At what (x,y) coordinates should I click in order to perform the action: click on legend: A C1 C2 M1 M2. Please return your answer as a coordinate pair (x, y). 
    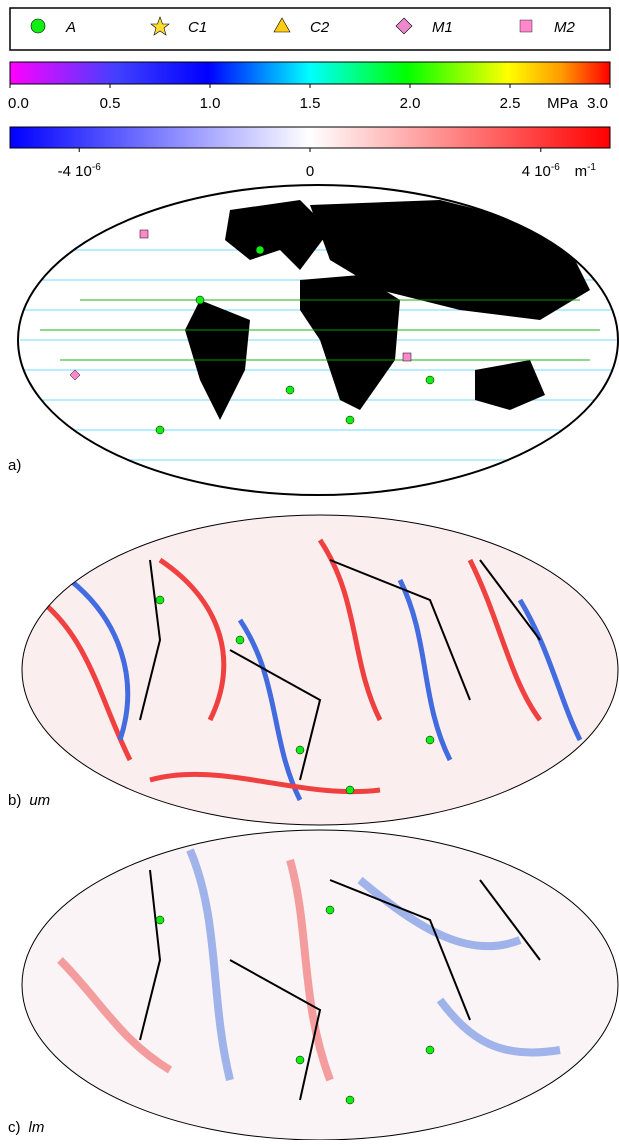
    Looking at the image, I should click on (302, 26).